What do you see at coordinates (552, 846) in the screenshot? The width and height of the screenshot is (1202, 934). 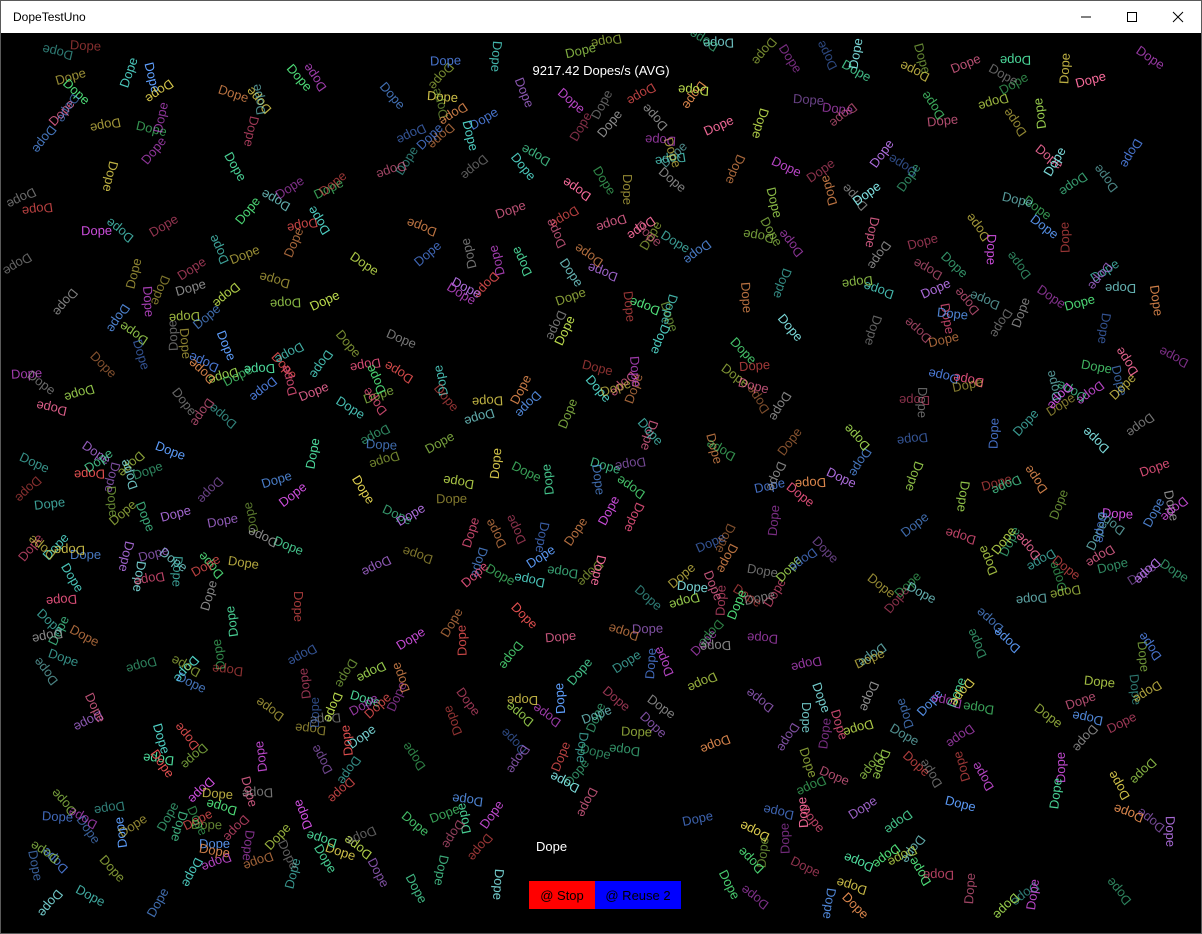 I see `center-dope-label: Dope` at bounding box center [552, 846].